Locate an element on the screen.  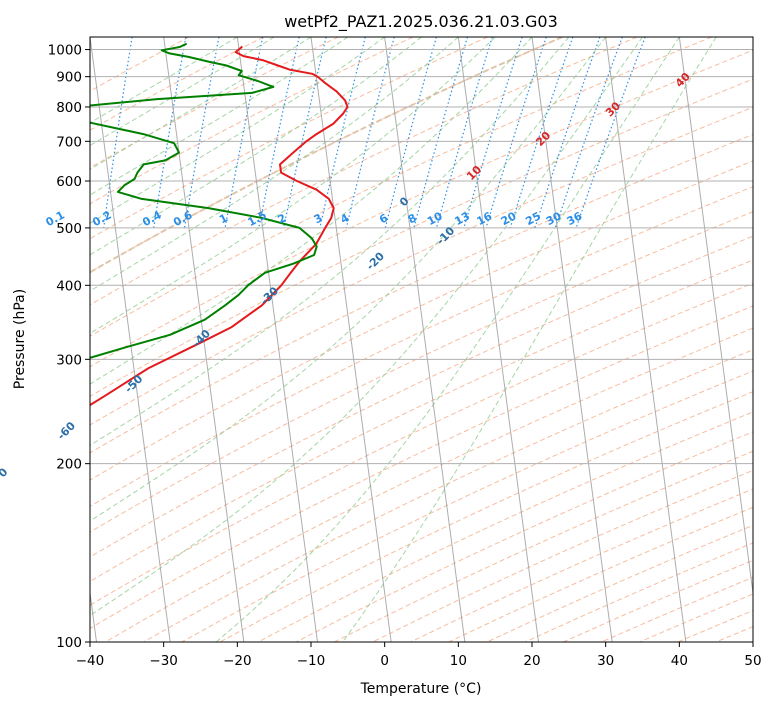
y-axis-label: Pressure (hPa) is located at coordinates (20, 339).